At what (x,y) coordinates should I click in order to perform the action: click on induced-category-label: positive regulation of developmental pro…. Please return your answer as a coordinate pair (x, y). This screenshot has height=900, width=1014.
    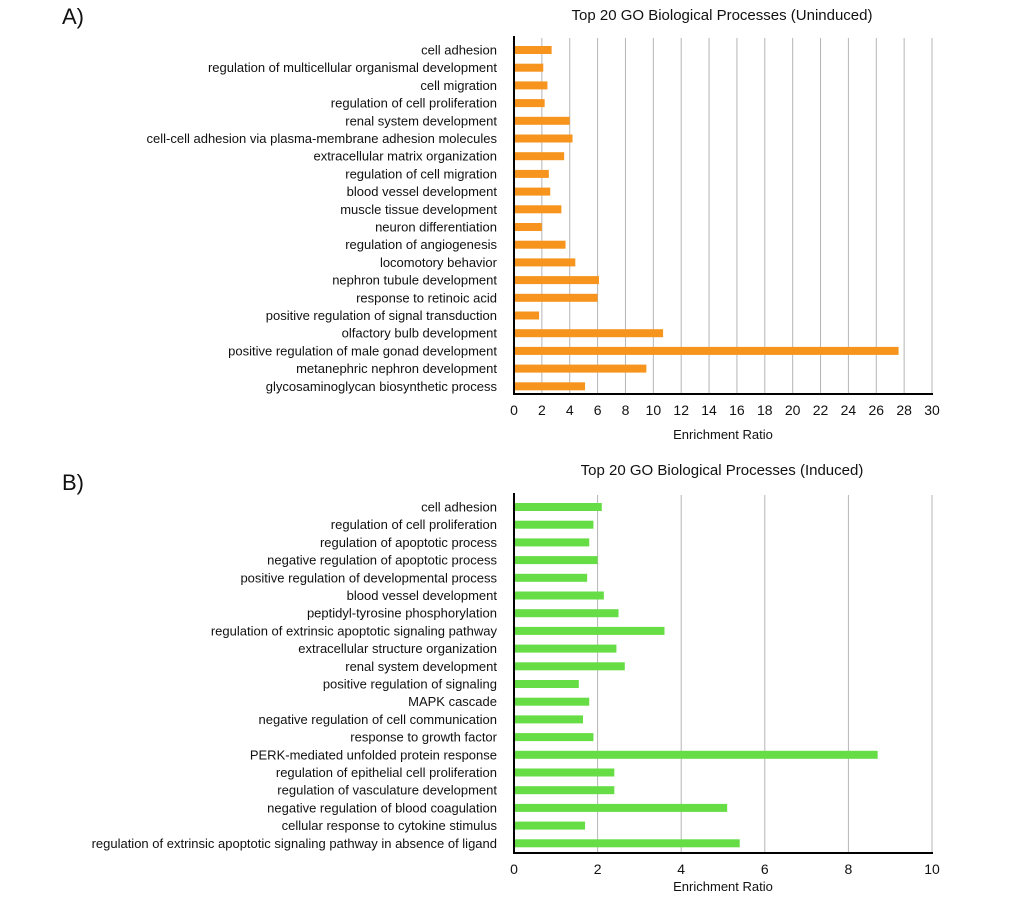
    Looking at the image, I should click on (368, 577).